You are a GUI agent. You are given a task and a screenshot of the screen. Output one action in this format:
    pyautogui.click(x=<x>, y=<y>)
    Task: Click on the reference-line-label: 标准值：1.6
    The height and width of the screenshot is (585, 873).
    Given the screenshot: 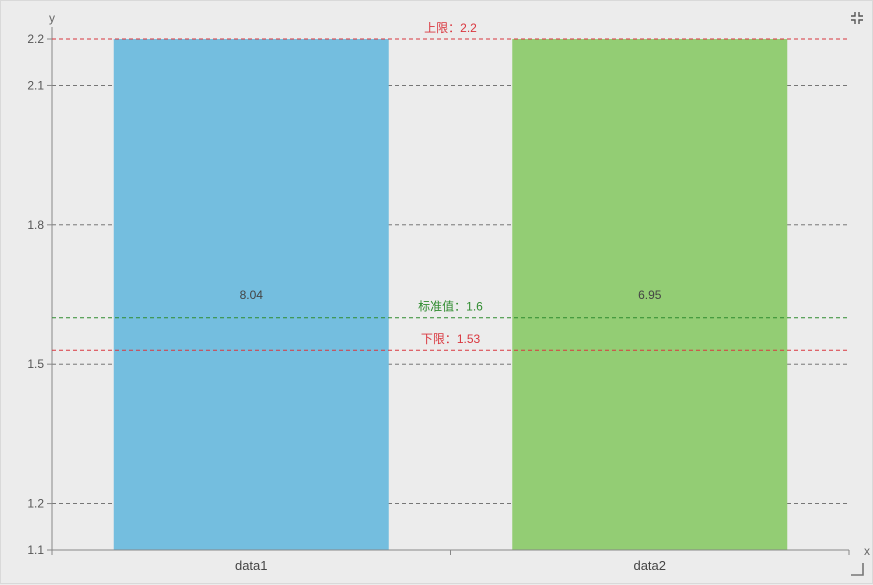 What is the action you would take?
    pyautogui.click(x=450, y=306)
    